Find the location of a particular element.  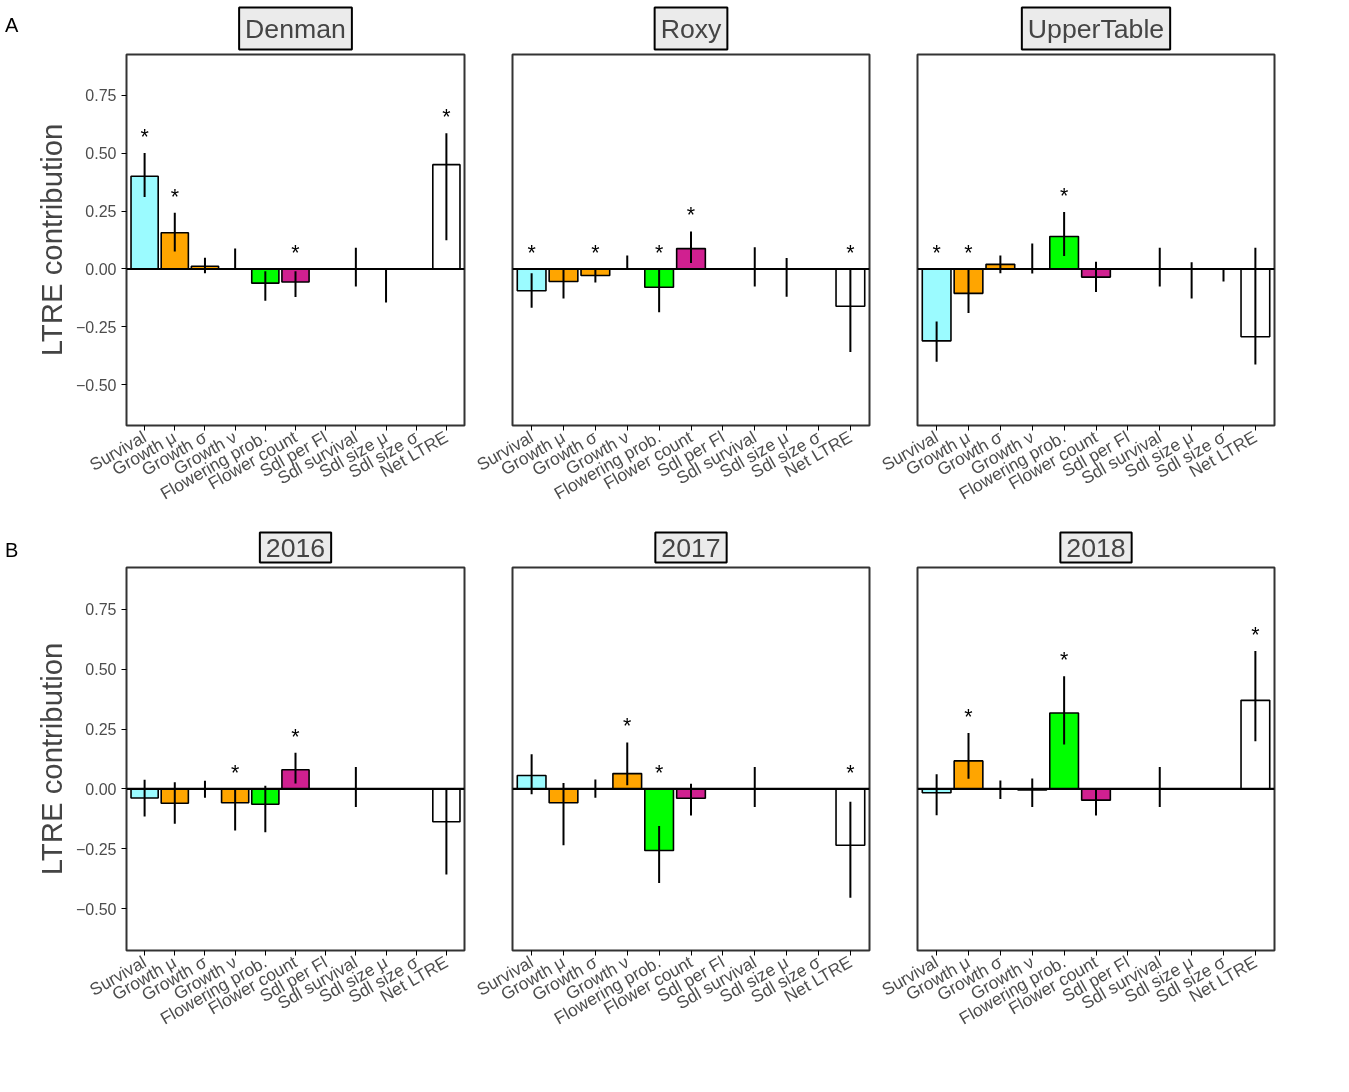

chart-title: 2017 is located at coordinates (691, 547).